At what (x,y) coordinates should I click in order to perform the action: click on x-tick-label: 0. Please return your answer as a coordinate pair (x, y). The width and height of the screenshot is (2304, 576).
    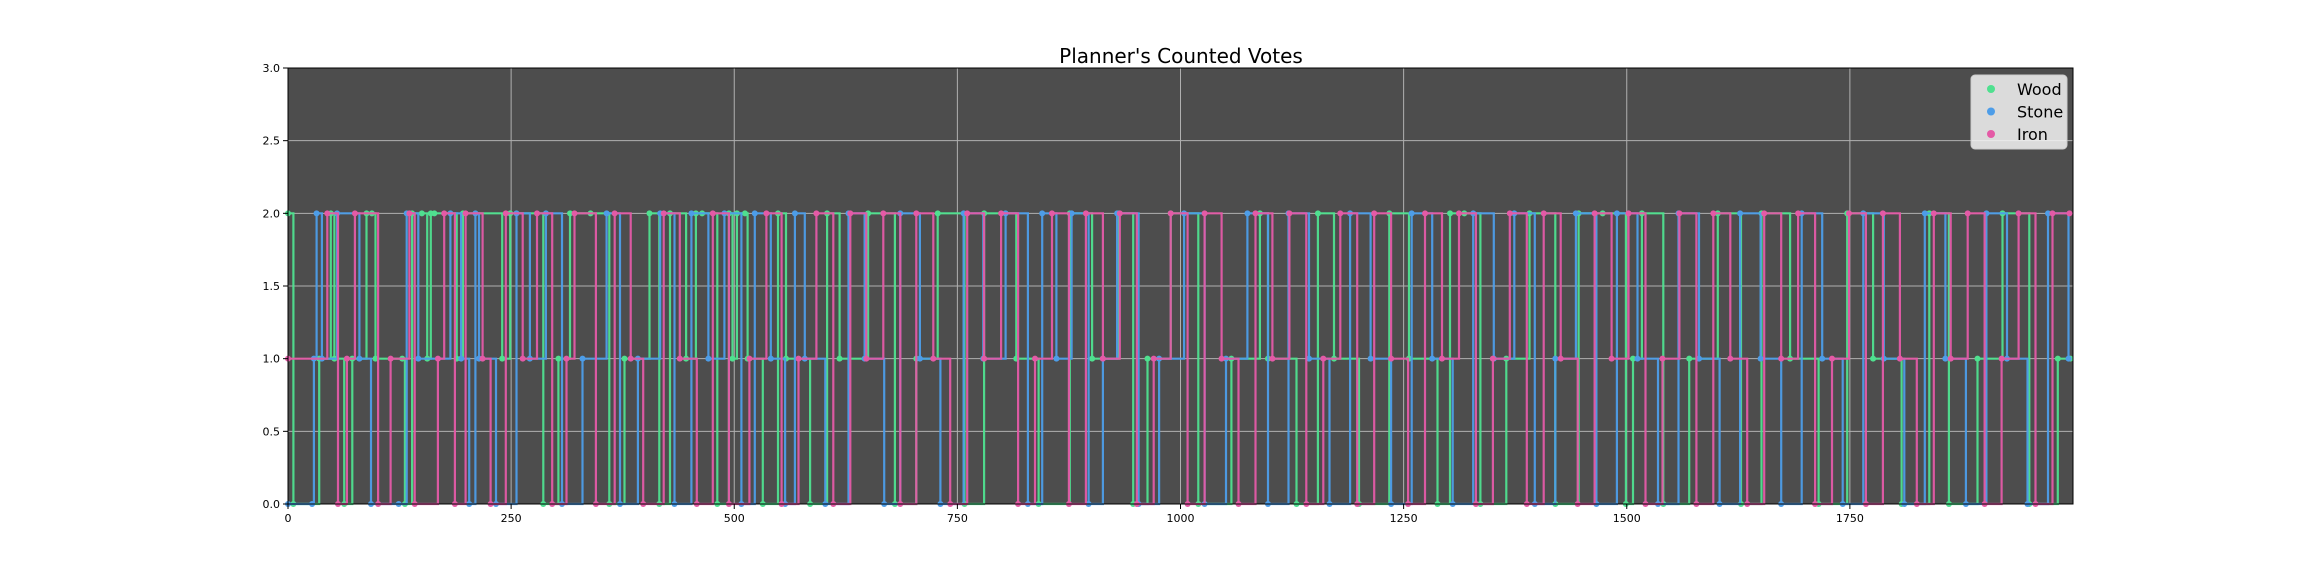
    Looking at the image, I should click on (288, 518).